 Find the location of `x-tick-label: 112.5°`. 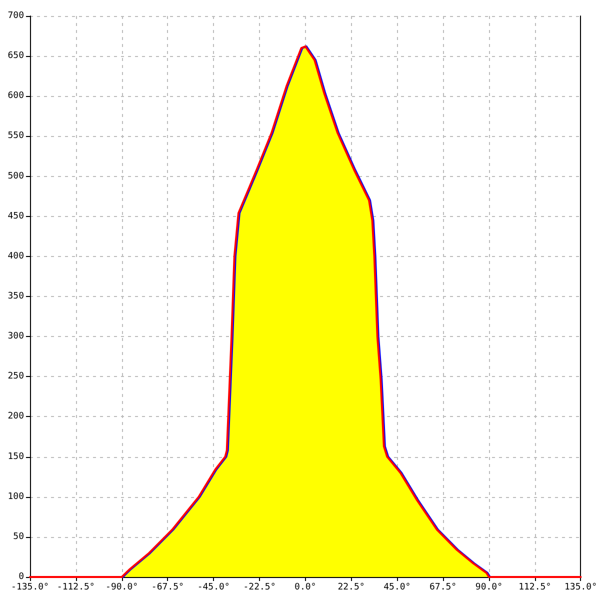

x-tick-label: 112.5° is located at coordinates (535, 587).